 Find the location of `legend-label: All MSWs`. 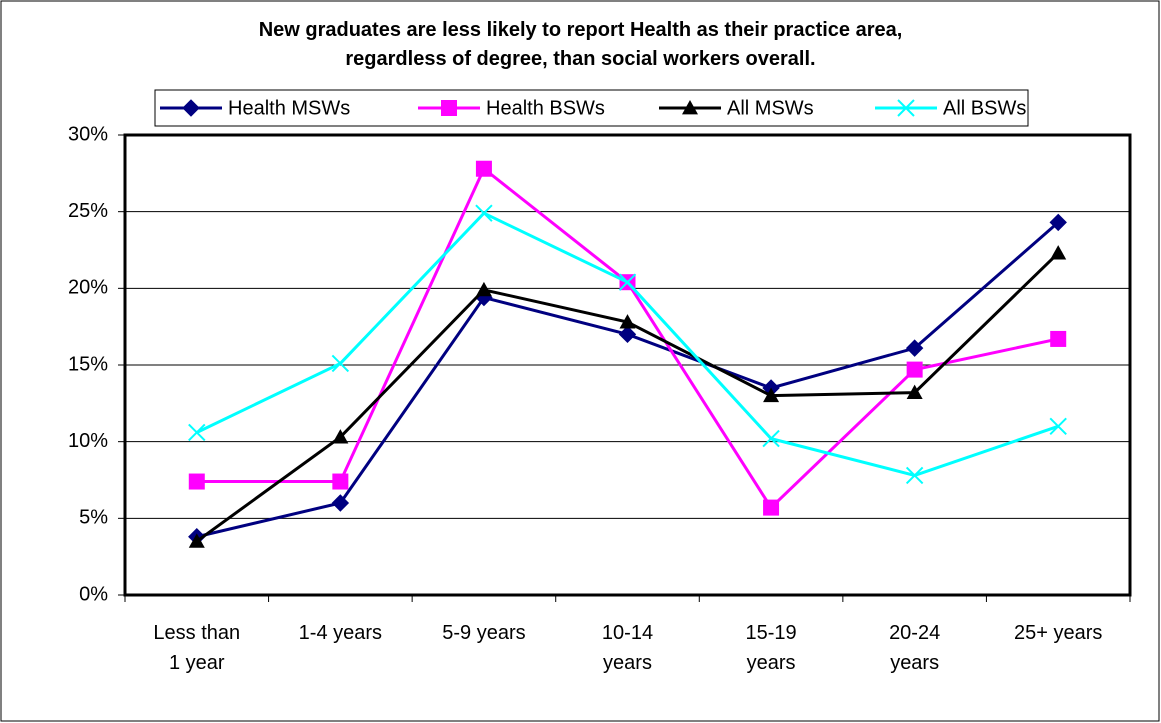

legend-label: All MSWs is located at coordinates (770, 108).